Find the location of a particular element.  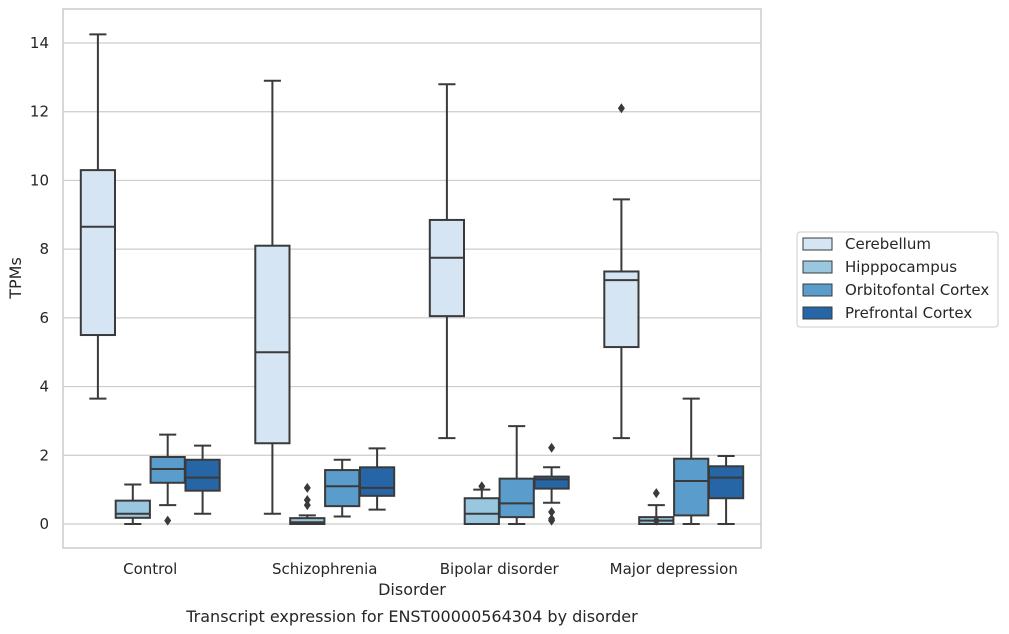

box-prefrontal-cortex-schizophrenia is located at coordinates (377, 479).